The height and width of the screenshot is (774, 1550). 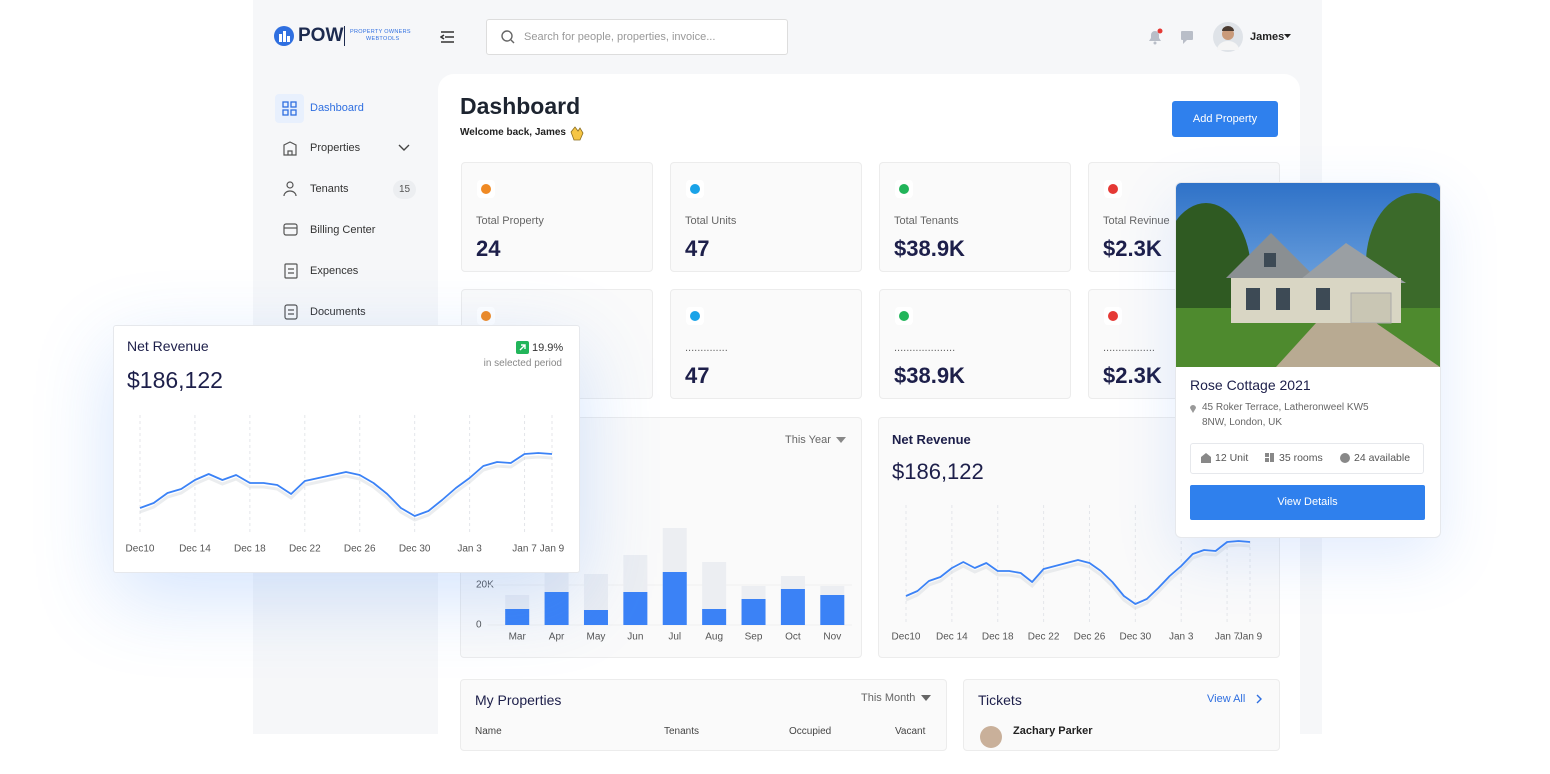 What do you see at coordinates (1267, 37) in the screenshot?
I see `user-name: James` at bounding box center [1267, 37].